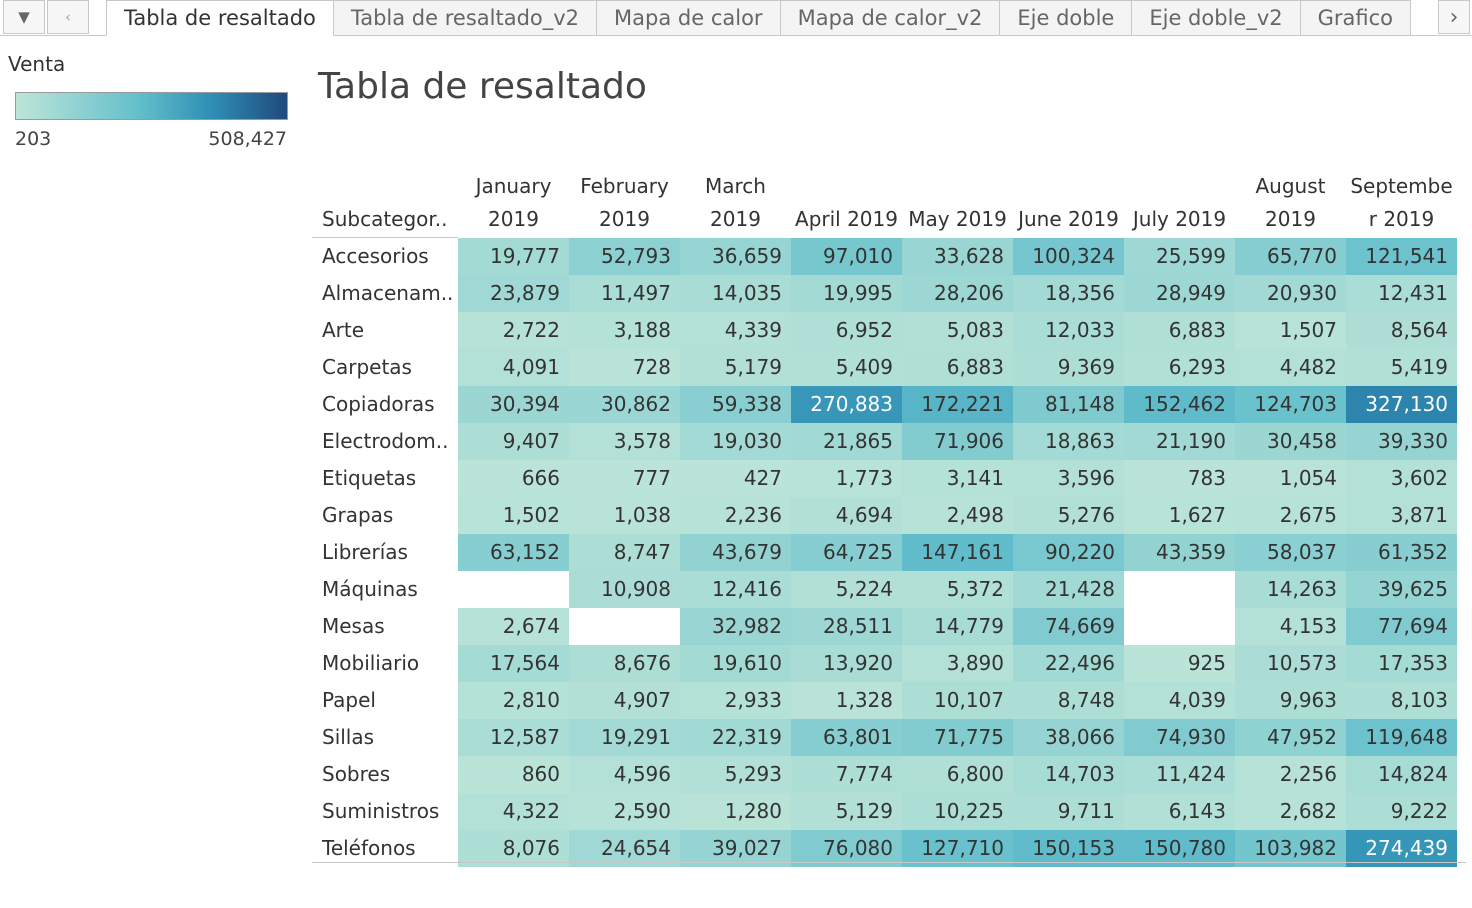 Image resolution: width=1472 pixels, height=908 pixels. I want to click on heatmap-cell: 18,356, so click(1068, 293).